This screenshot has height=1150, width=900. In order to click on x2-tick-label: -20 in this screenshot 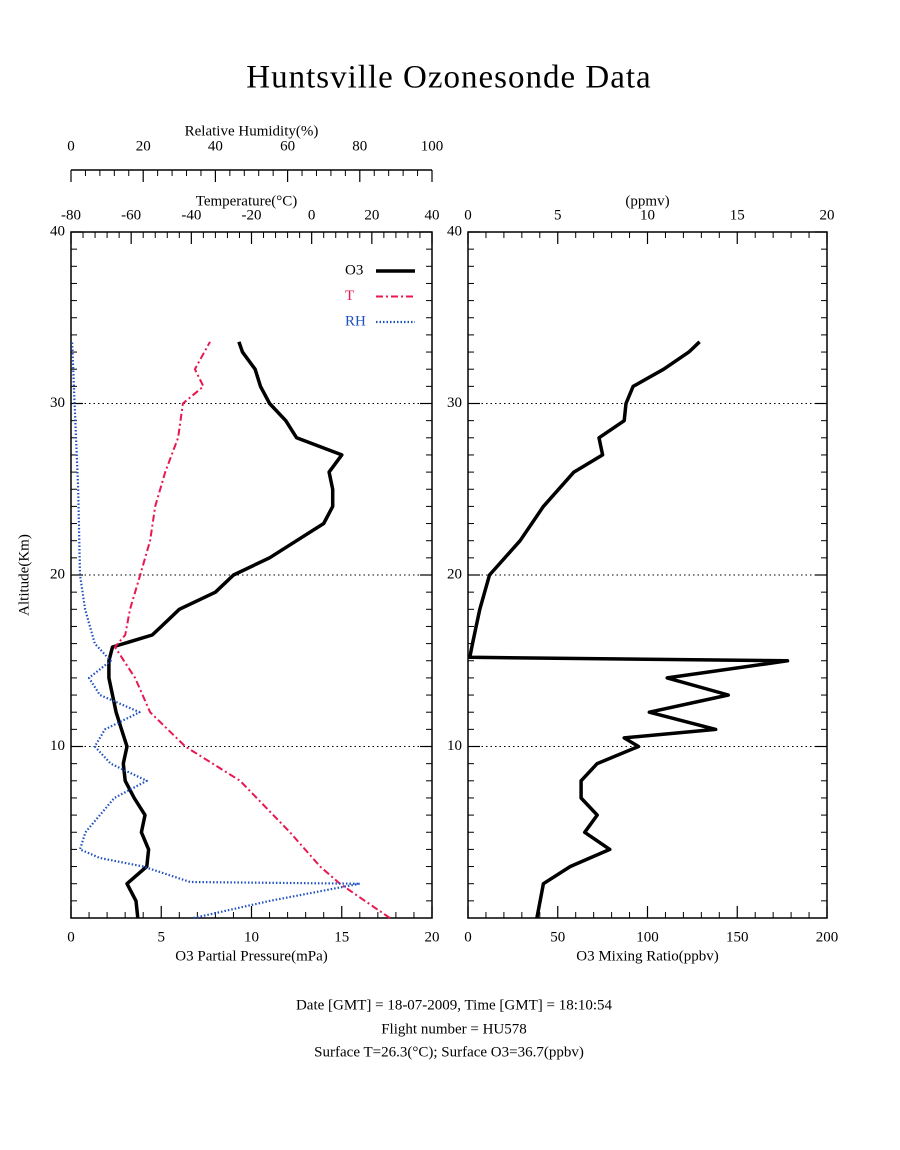, I will do `click(252, 215)`.